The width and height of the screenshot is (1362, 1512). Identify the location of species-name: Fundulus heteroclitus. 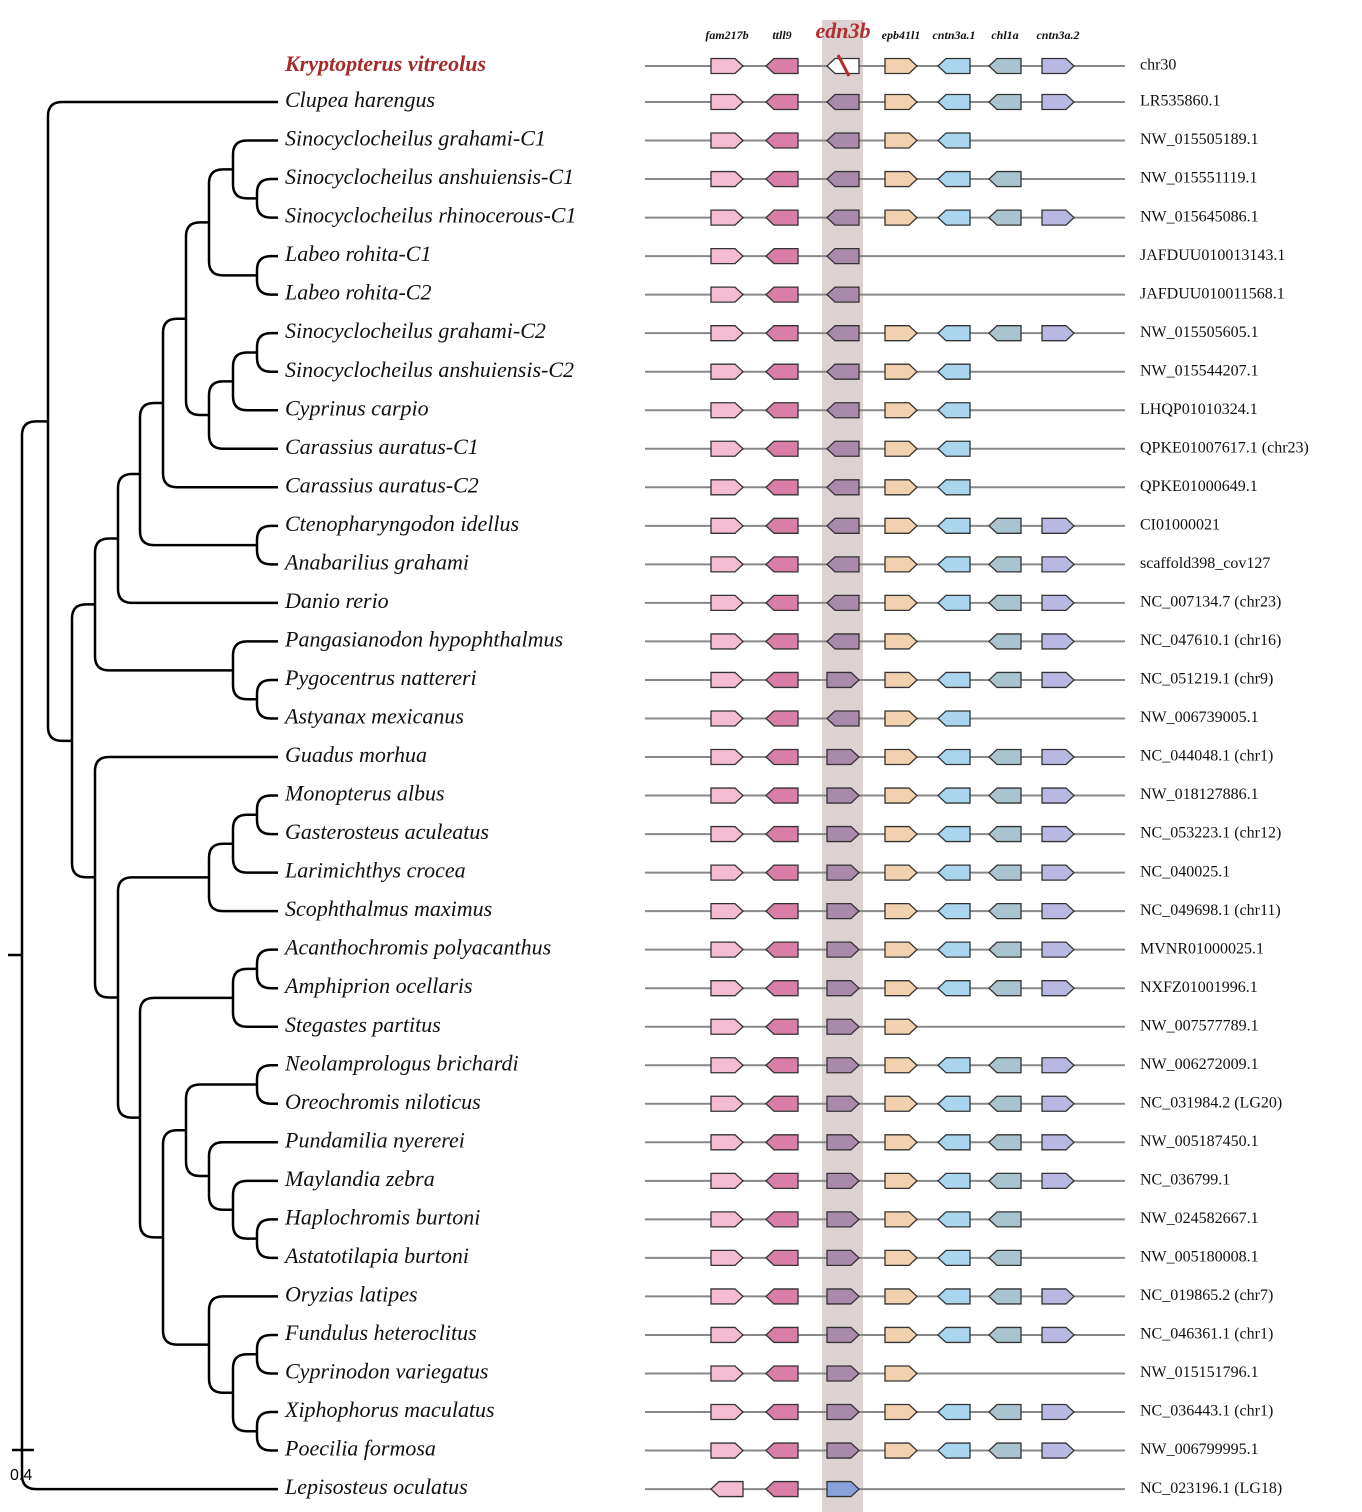
(380, 1332).